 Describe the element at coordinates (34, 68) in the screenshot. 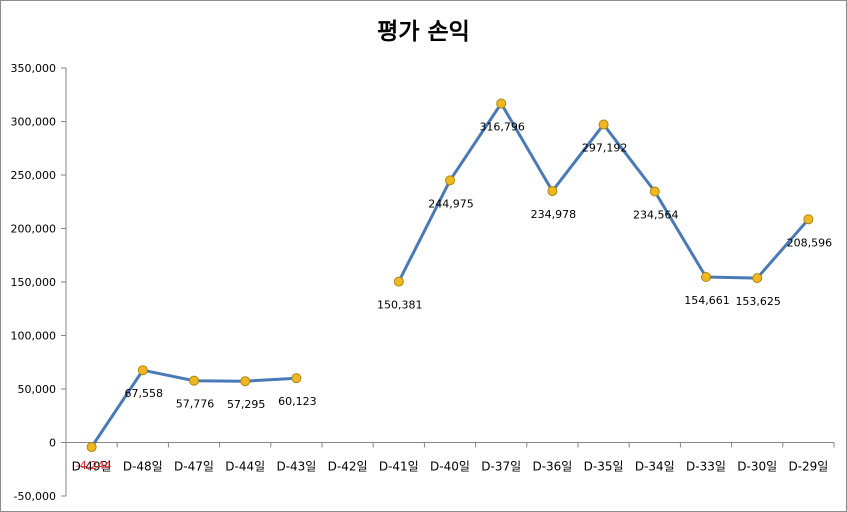

I see `y-tick-label: 350,000` at that location.